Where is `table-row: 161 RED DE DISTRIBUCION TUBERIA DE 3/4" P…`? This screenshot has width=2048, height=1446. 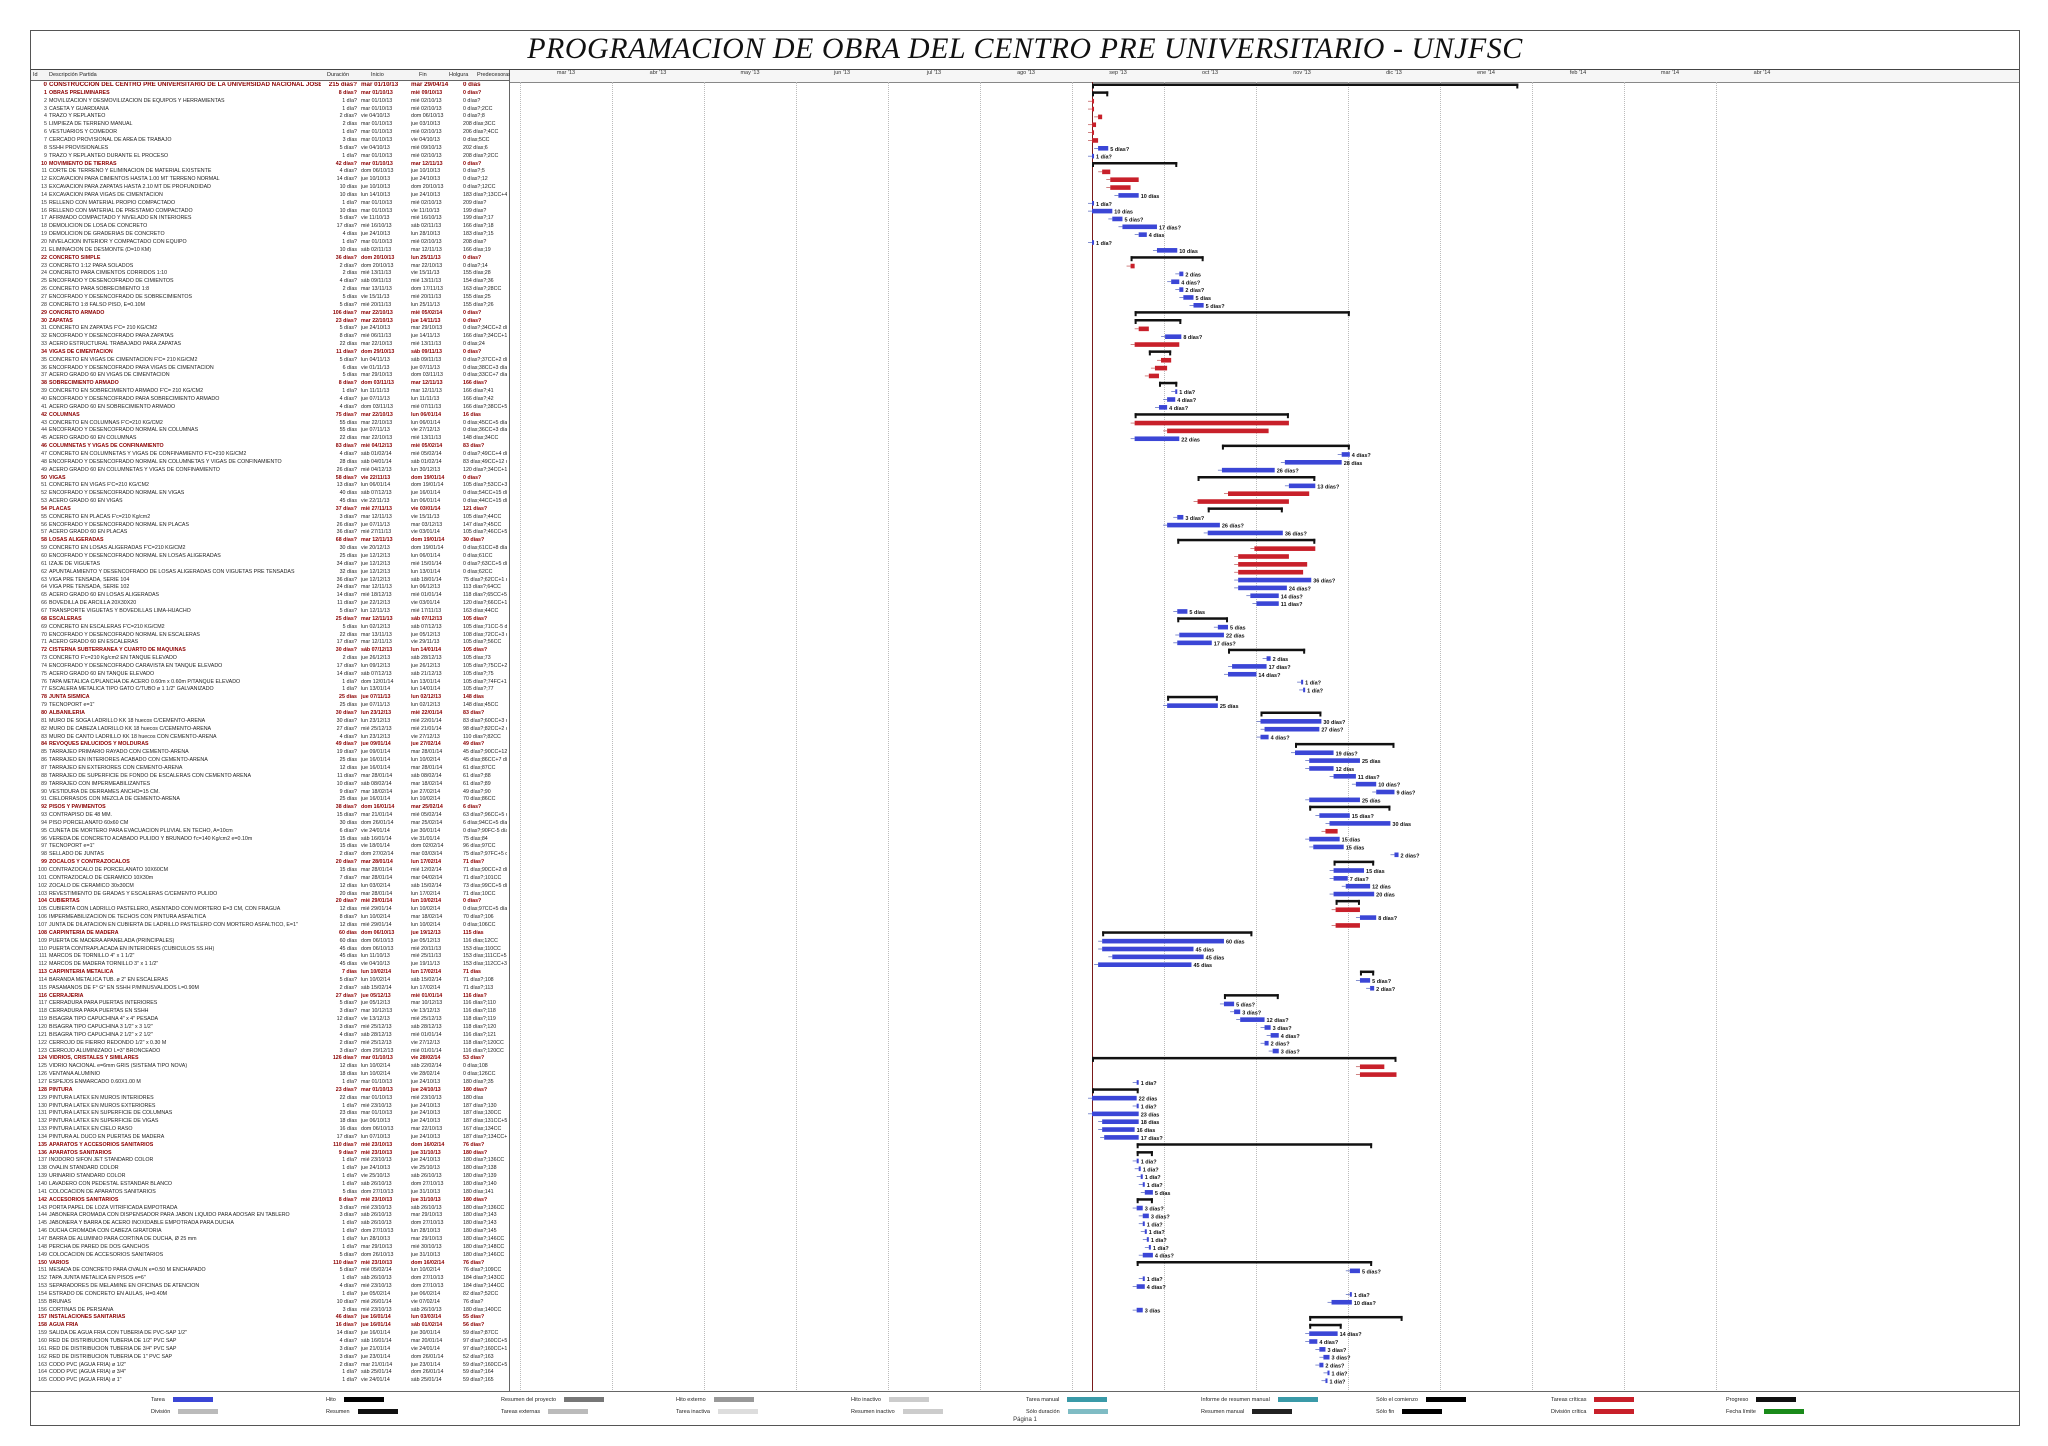 table-row: 161 RED DE DISTRIBUCION TUBERIA DE 3/4" P… is located at coordinates (270, 1349).